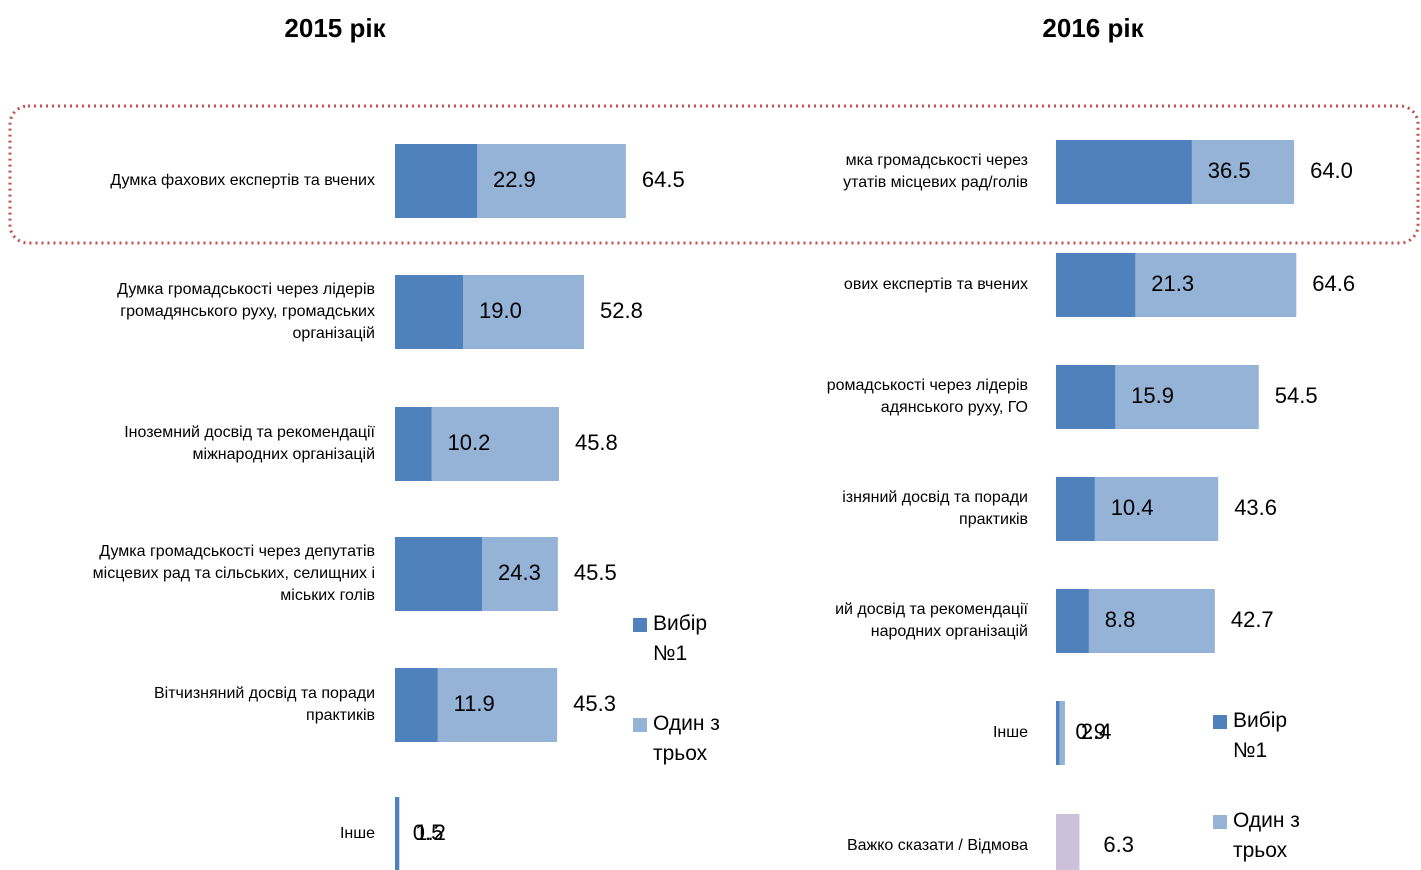 This screenshot has width=1421, height=870. What do you see at coordinates (264, 704) in the screenshot?
I see `category-label: Вітчизняний досвід та поради практиків` at bounding box center [264, 704].